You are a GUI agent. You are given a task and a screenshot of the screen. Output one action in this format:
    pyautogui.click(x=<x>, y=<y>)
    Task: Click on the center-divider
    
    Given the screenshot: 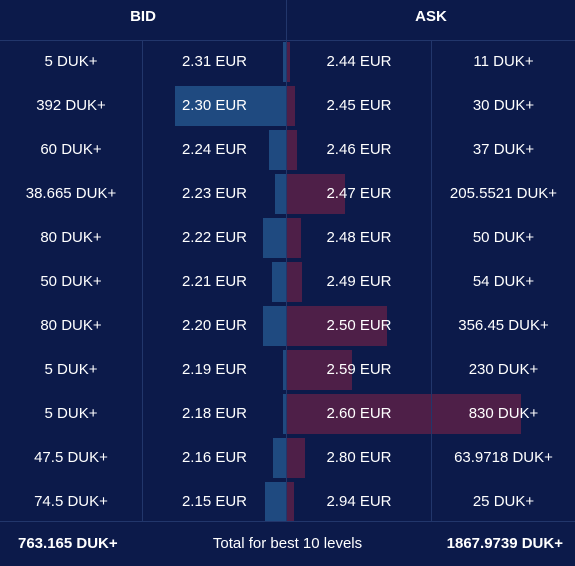 What is the action you would take?
    pyautogui.click(x=286, y=280)
    